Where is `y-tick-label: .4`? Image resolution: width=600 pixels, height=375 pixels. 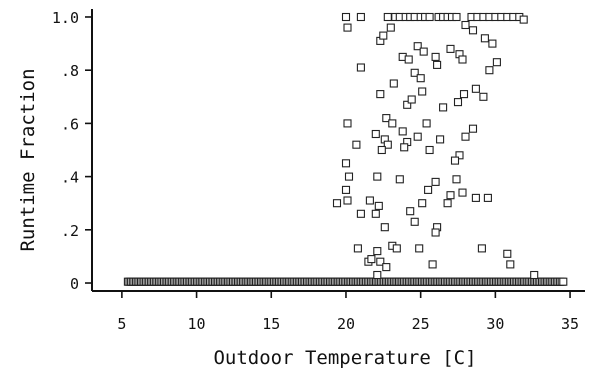
y-tick-label: .4 is located at coordinates (70, 178).